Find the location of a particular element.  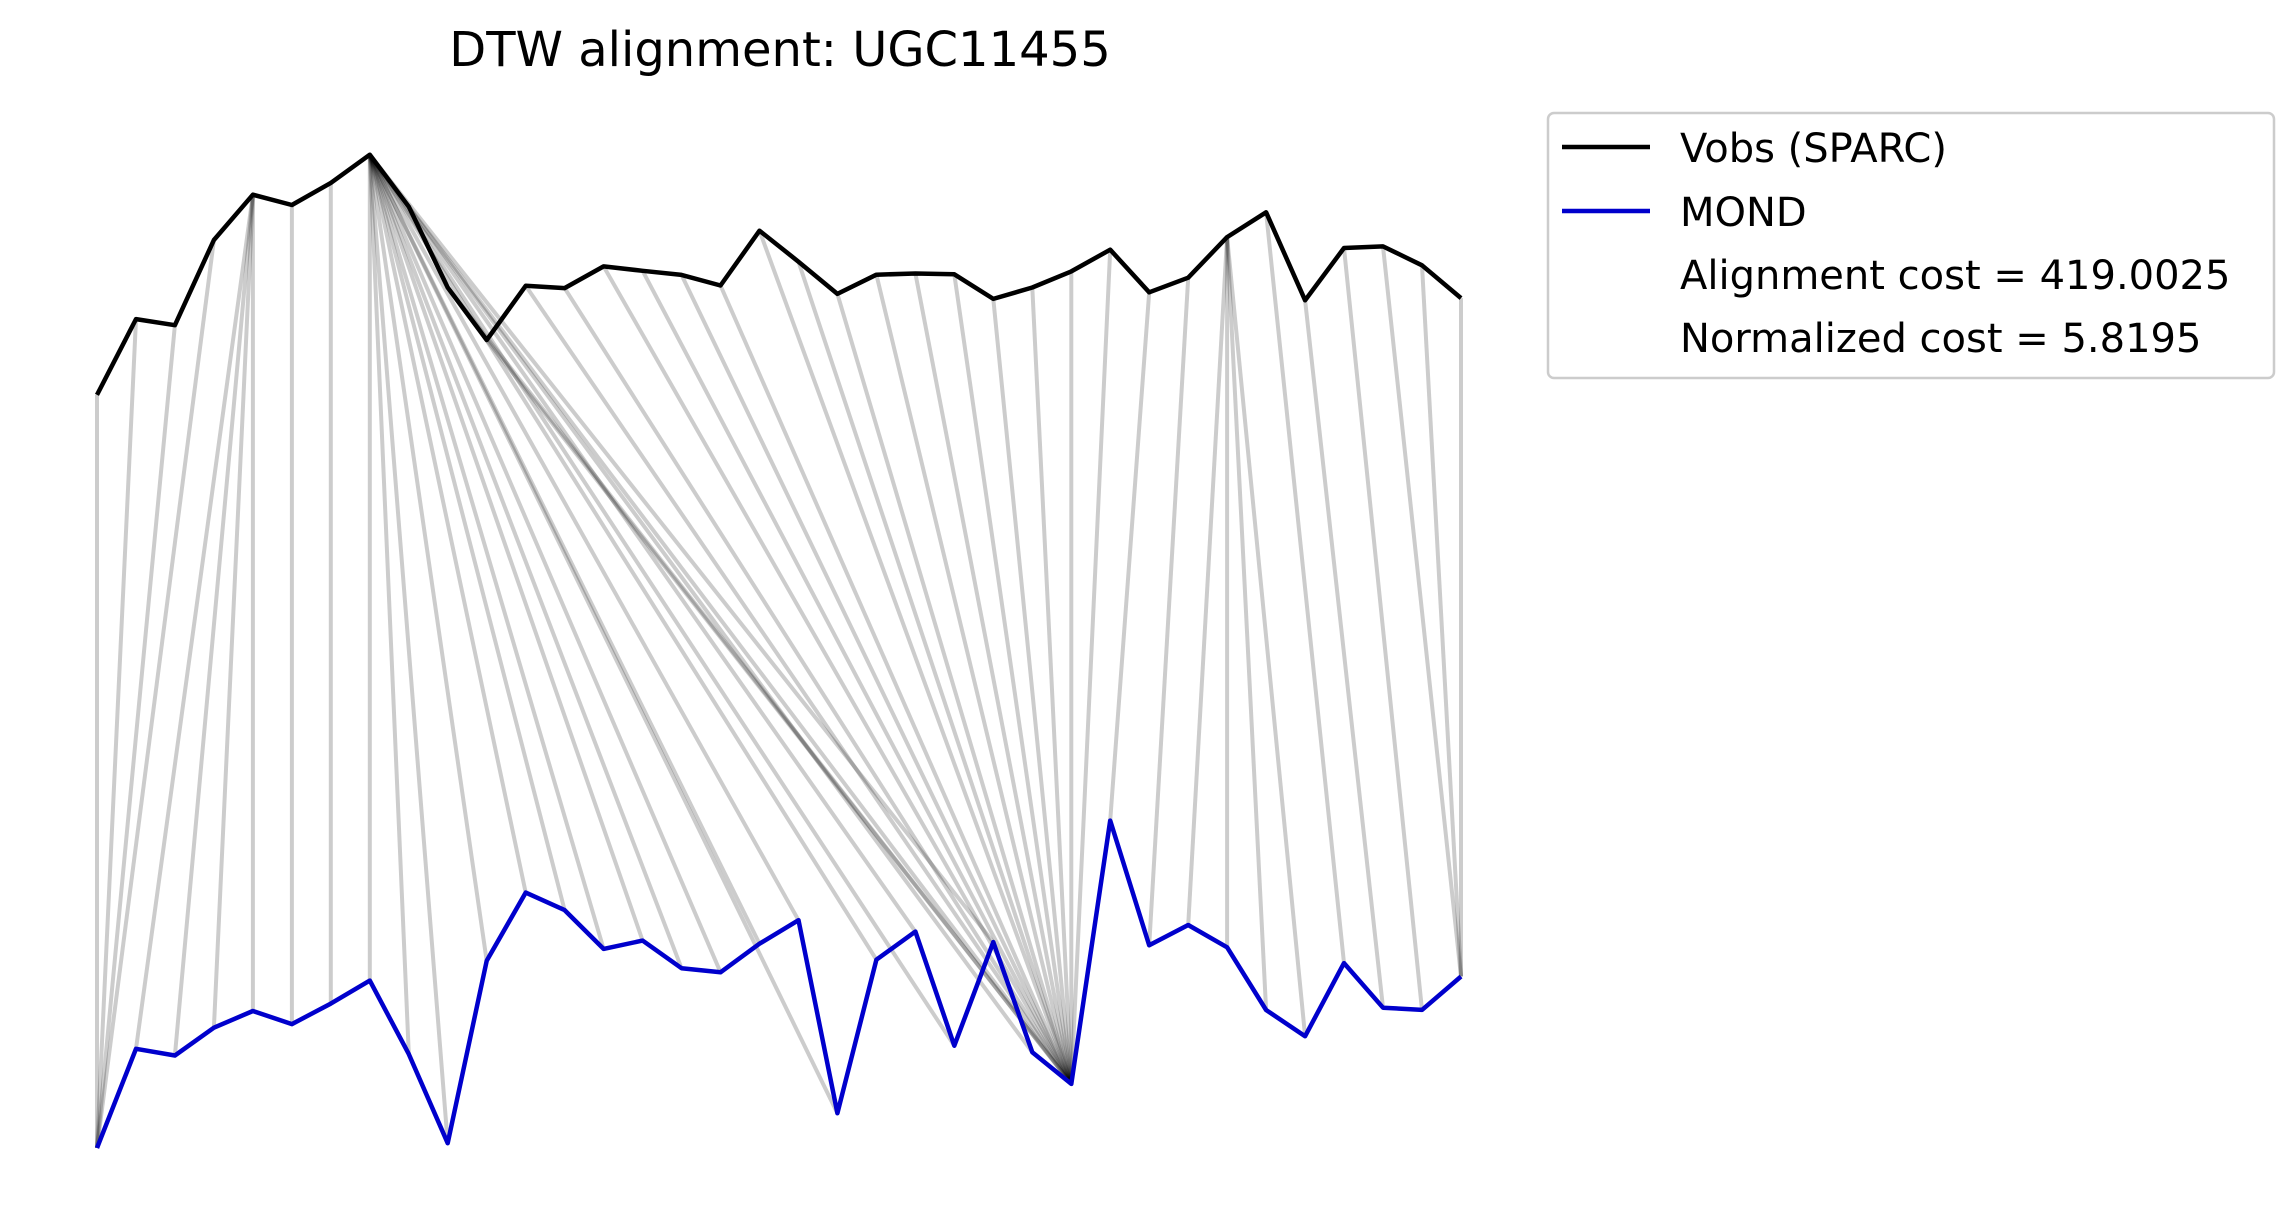

normalized-cost-label: Normalized cost = 5.8195 is located at coordinates (1940, 339).